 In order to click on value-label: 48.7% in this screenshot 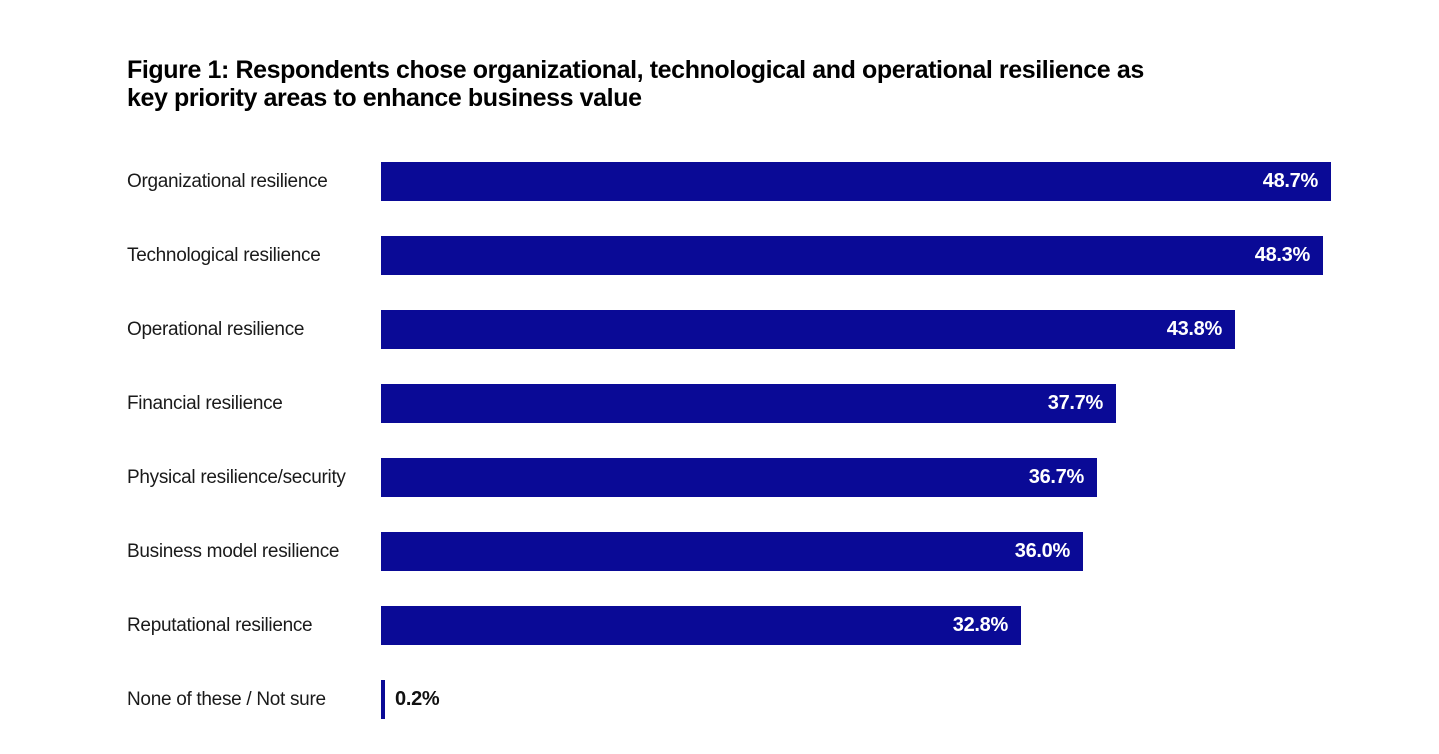, I will do `click(1290, 181)`.